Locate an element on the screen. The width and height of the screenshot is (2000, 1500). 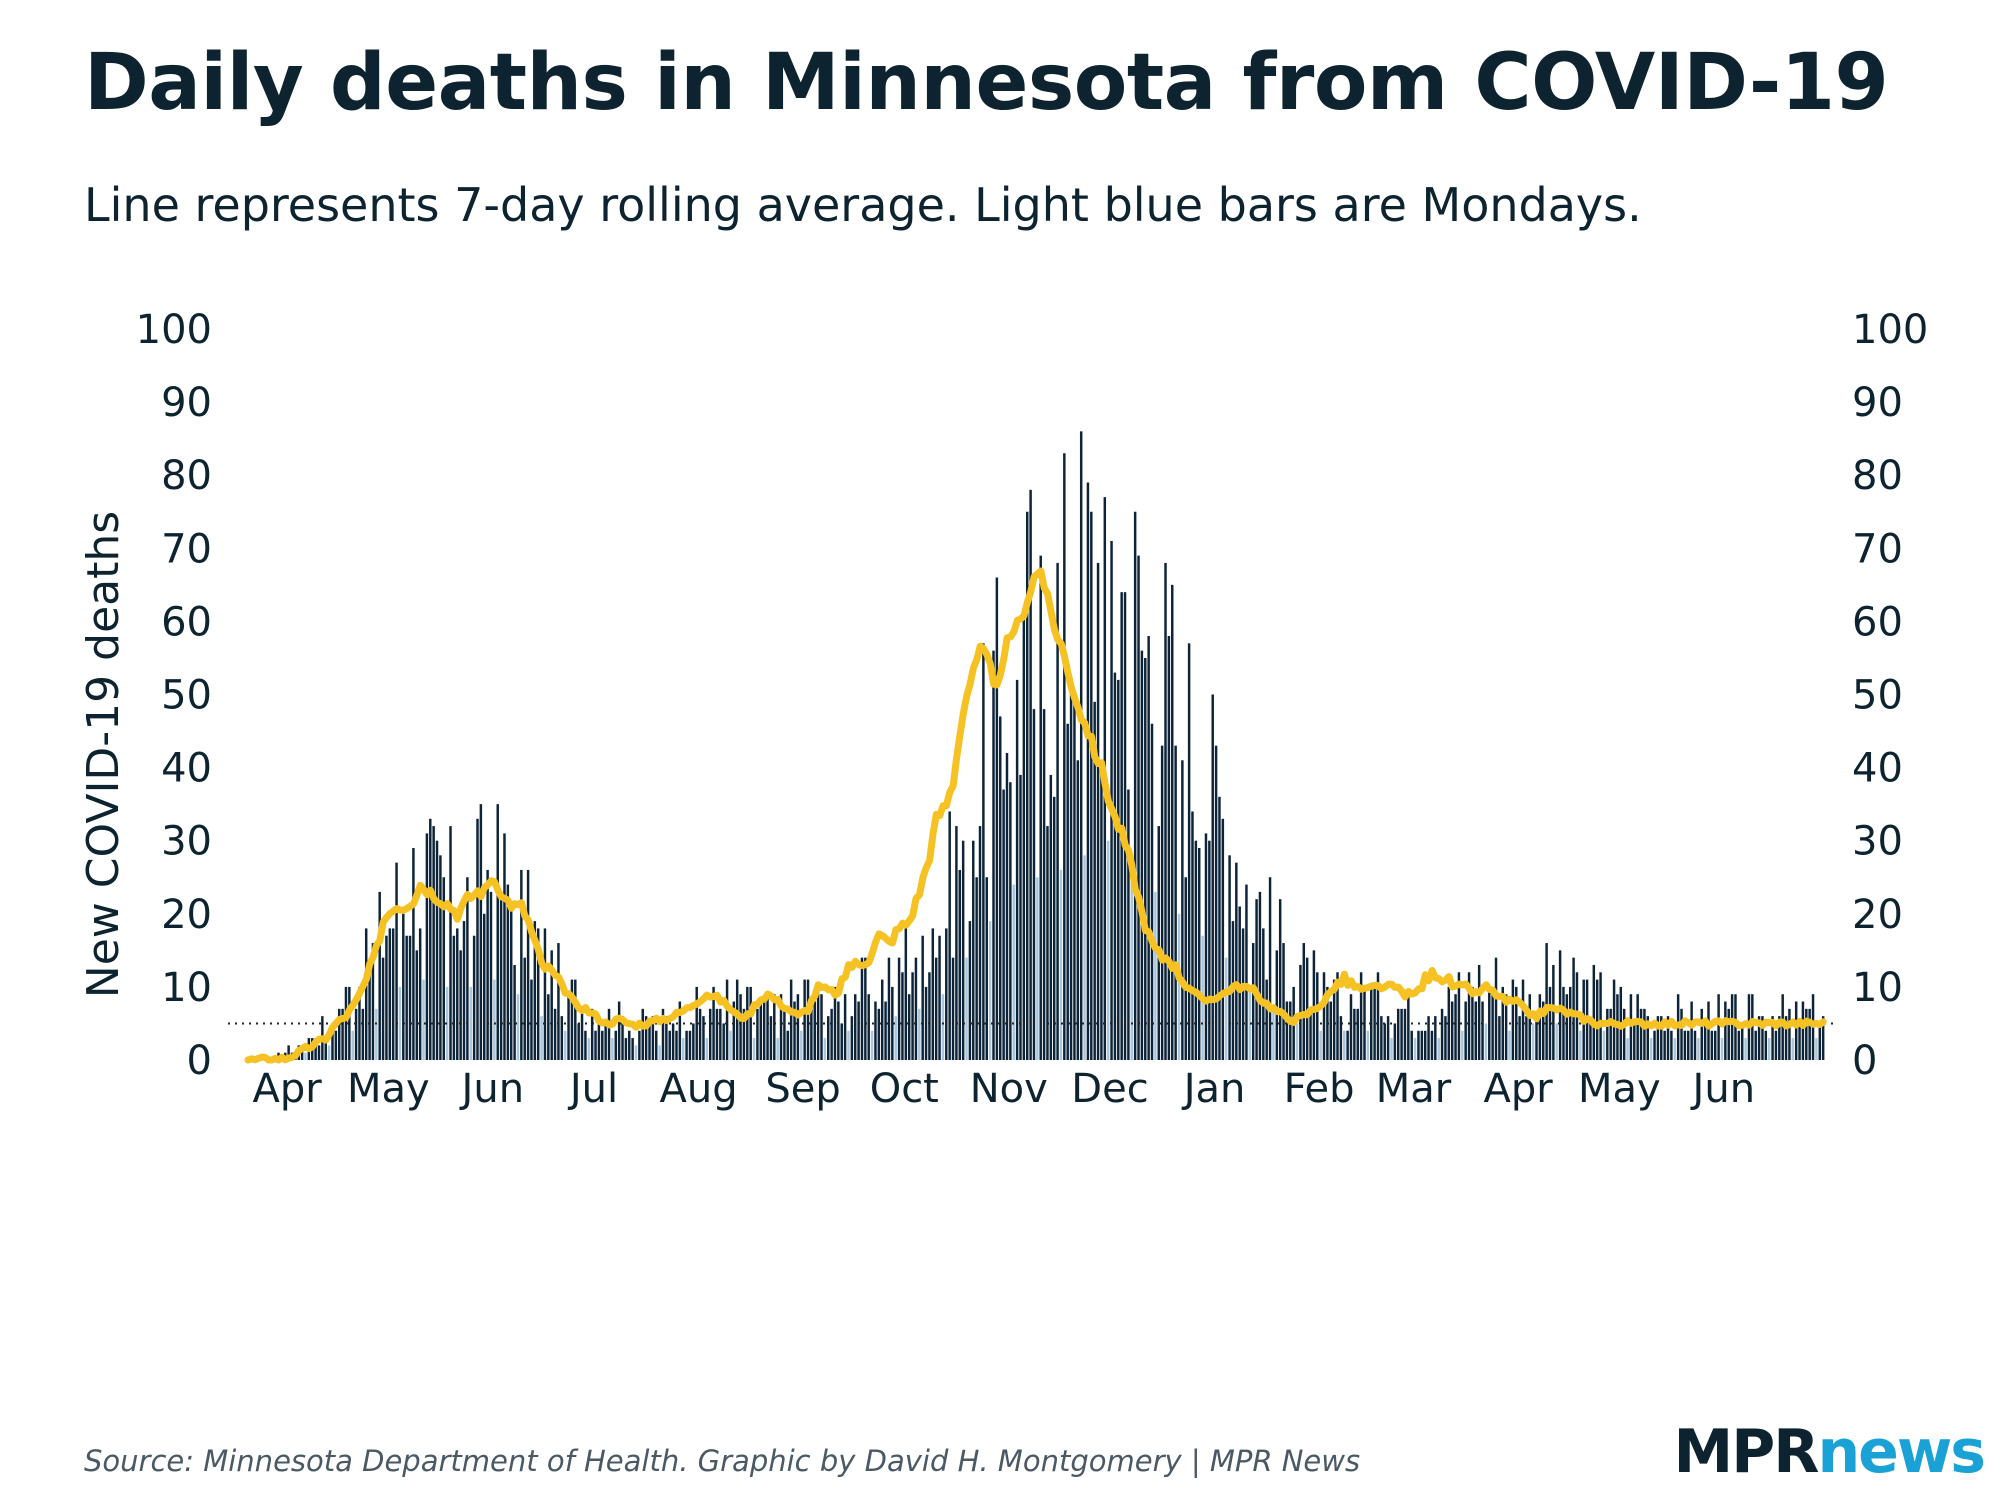
y-tick-label-right: 10 is located at coordinates (1877, 988).